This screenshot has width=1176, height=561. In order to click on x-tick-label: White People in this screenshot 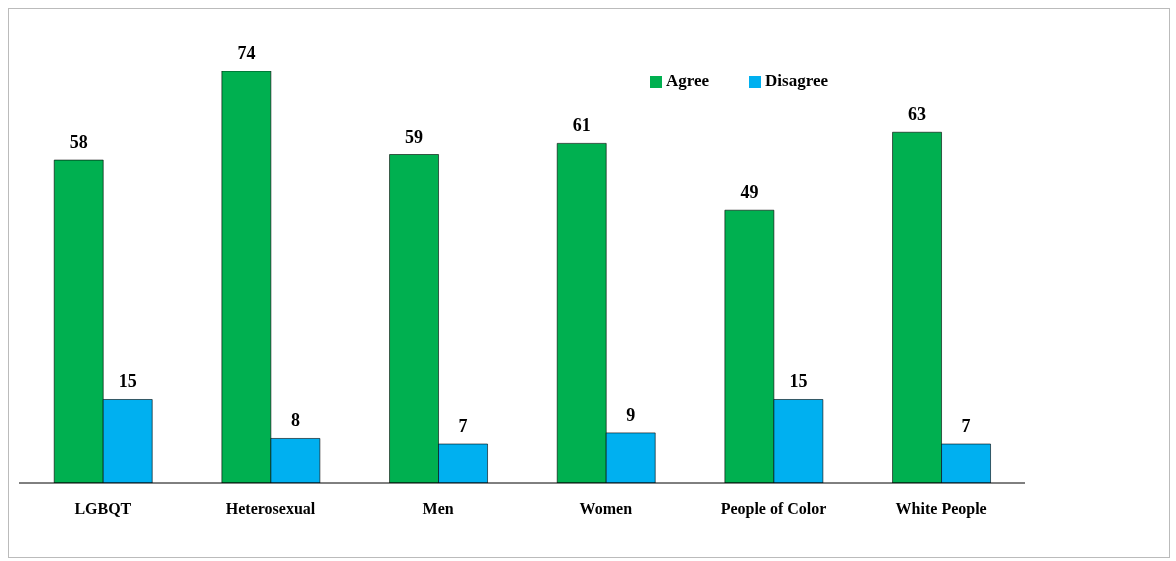, I will do `click(941, 509)`.